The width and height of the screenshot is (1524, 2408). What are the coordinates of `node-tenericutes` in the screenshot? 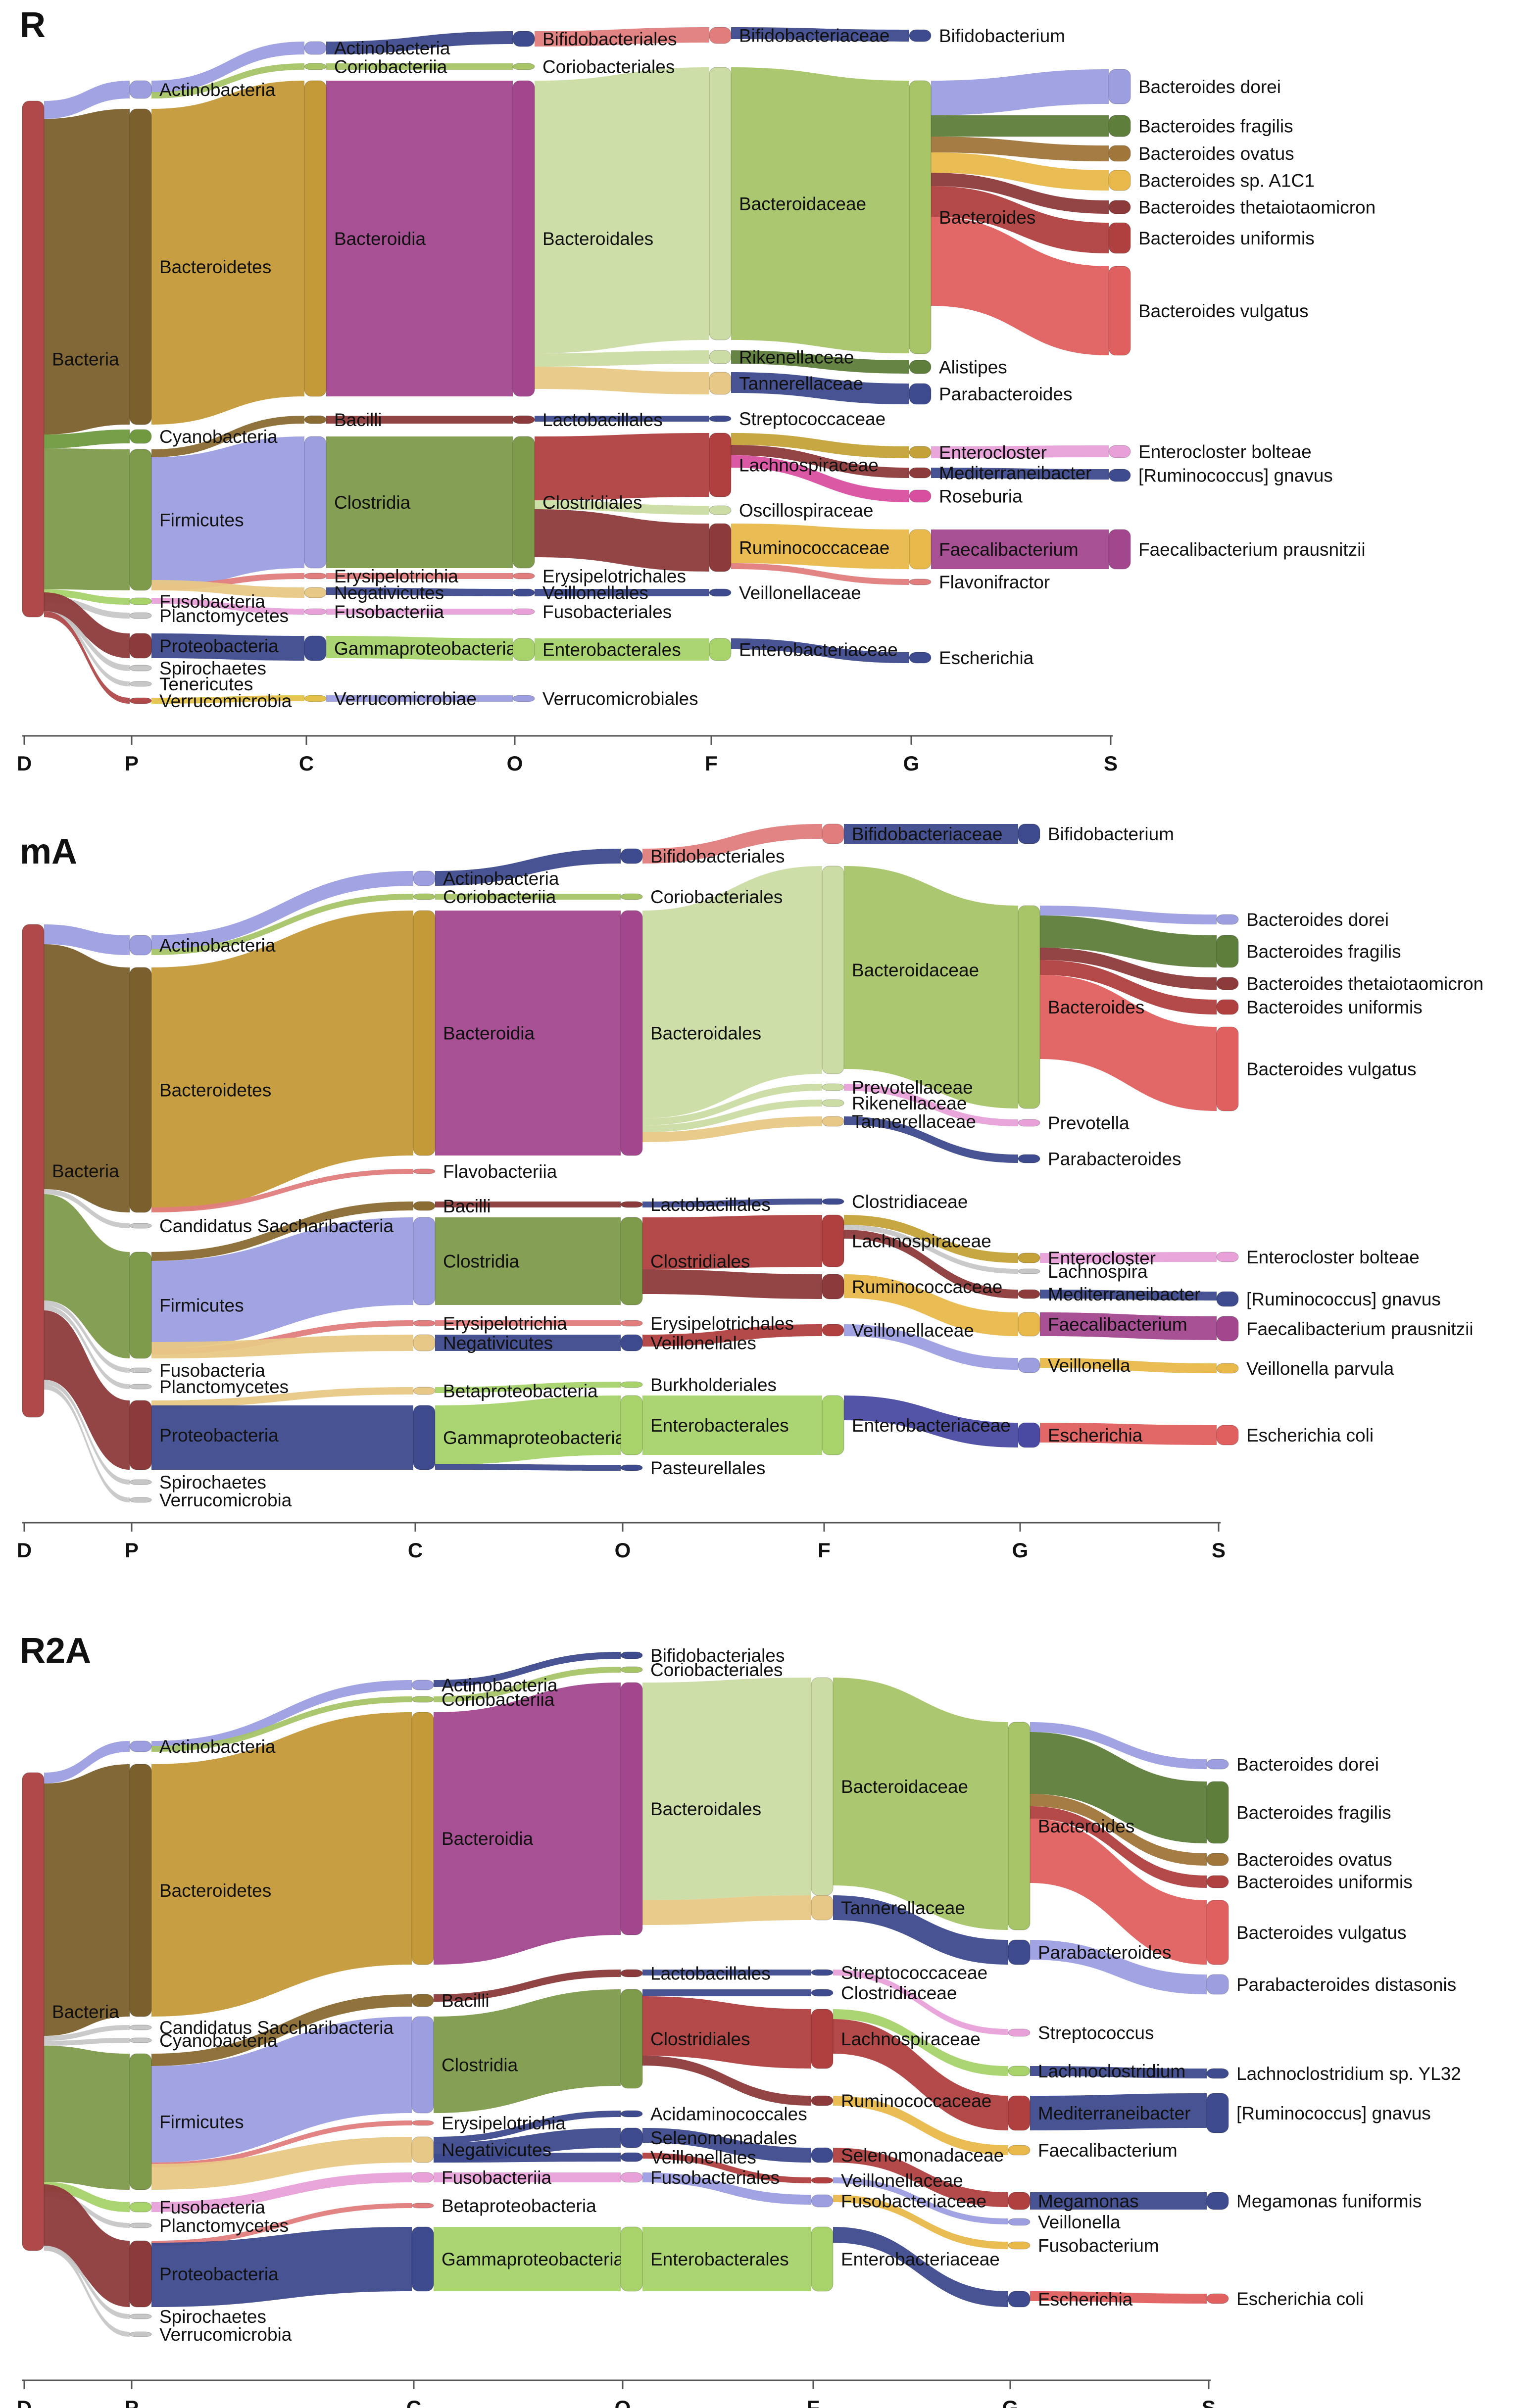 It's located at (140, 684).